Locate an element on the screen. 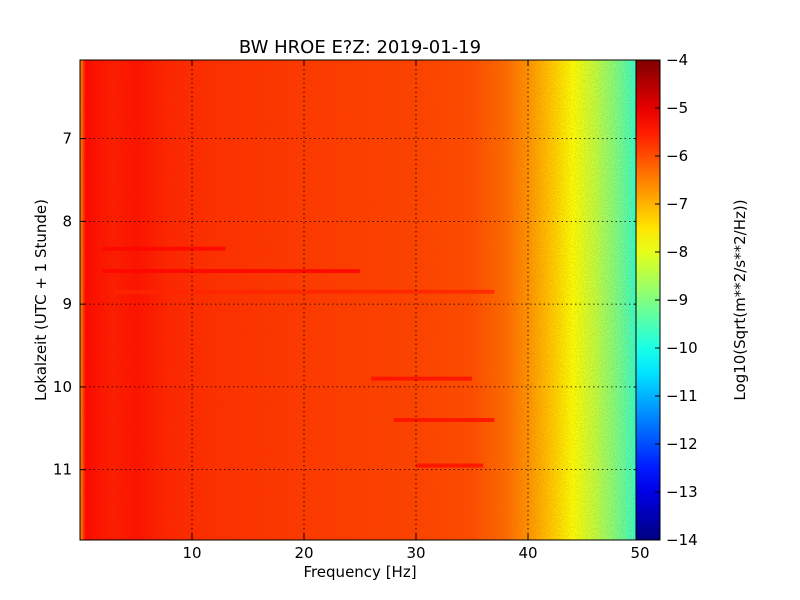 This screenshot has height=600, width=800. colorbar-tick-label: −9 is located at coordinates (677, 300).